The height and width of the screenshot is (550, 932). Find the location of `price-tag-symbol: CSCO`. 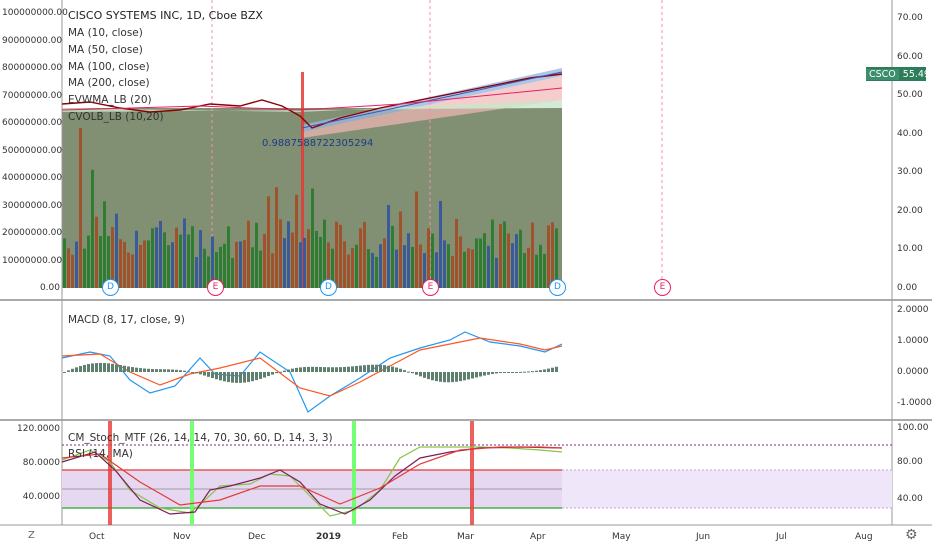

price-tag-symbol: CSCO is located at coordinates (882, 74).